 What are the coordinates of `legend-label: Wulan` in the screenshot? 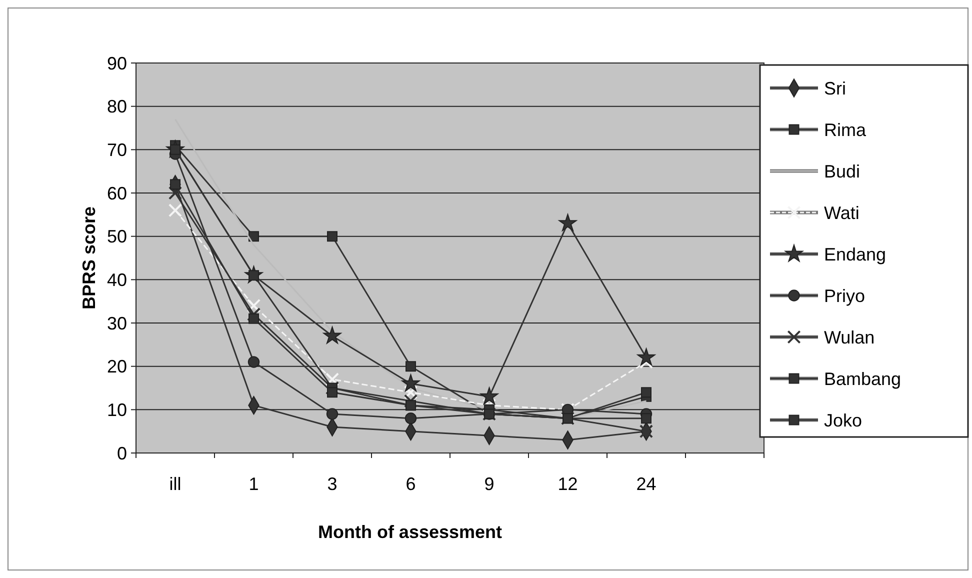 It's located at (849, 337).